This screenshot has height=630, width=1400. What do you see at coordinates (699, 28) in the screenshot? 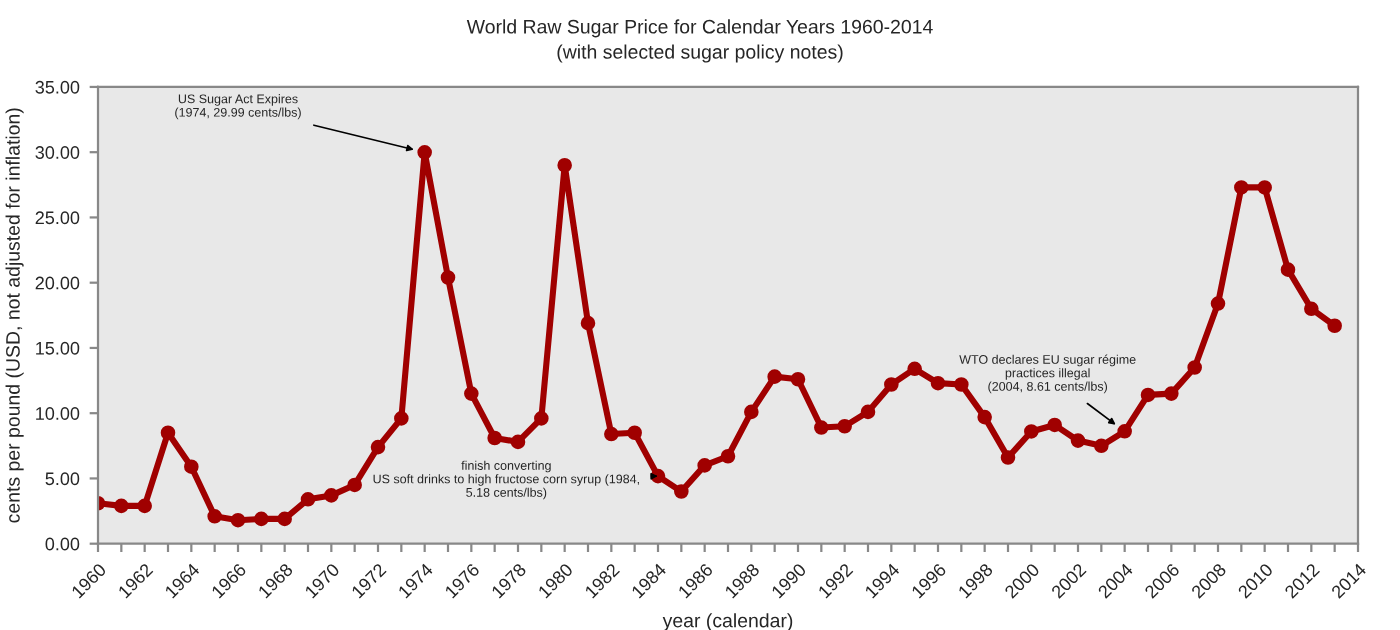
I see `chart-title: World Raw Sugar Price for Calendar Years 1960-2014` at bounding box center [699, 28].